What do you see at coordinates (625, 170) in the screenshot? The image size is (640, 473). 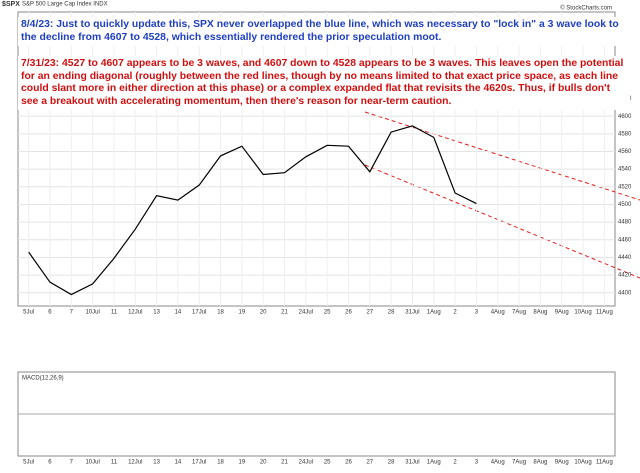 I see `y-tick-label: 4540` at bounding box center [625, 170].